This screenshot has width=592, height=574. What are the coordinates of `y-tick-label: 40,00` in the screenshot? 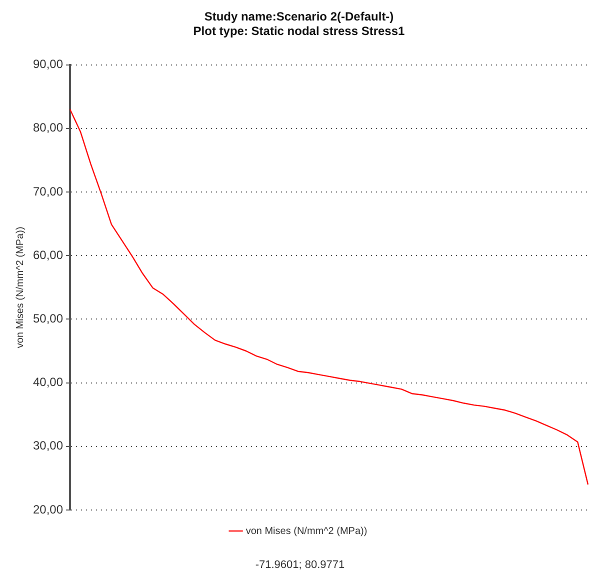 It's located at (48, 382).